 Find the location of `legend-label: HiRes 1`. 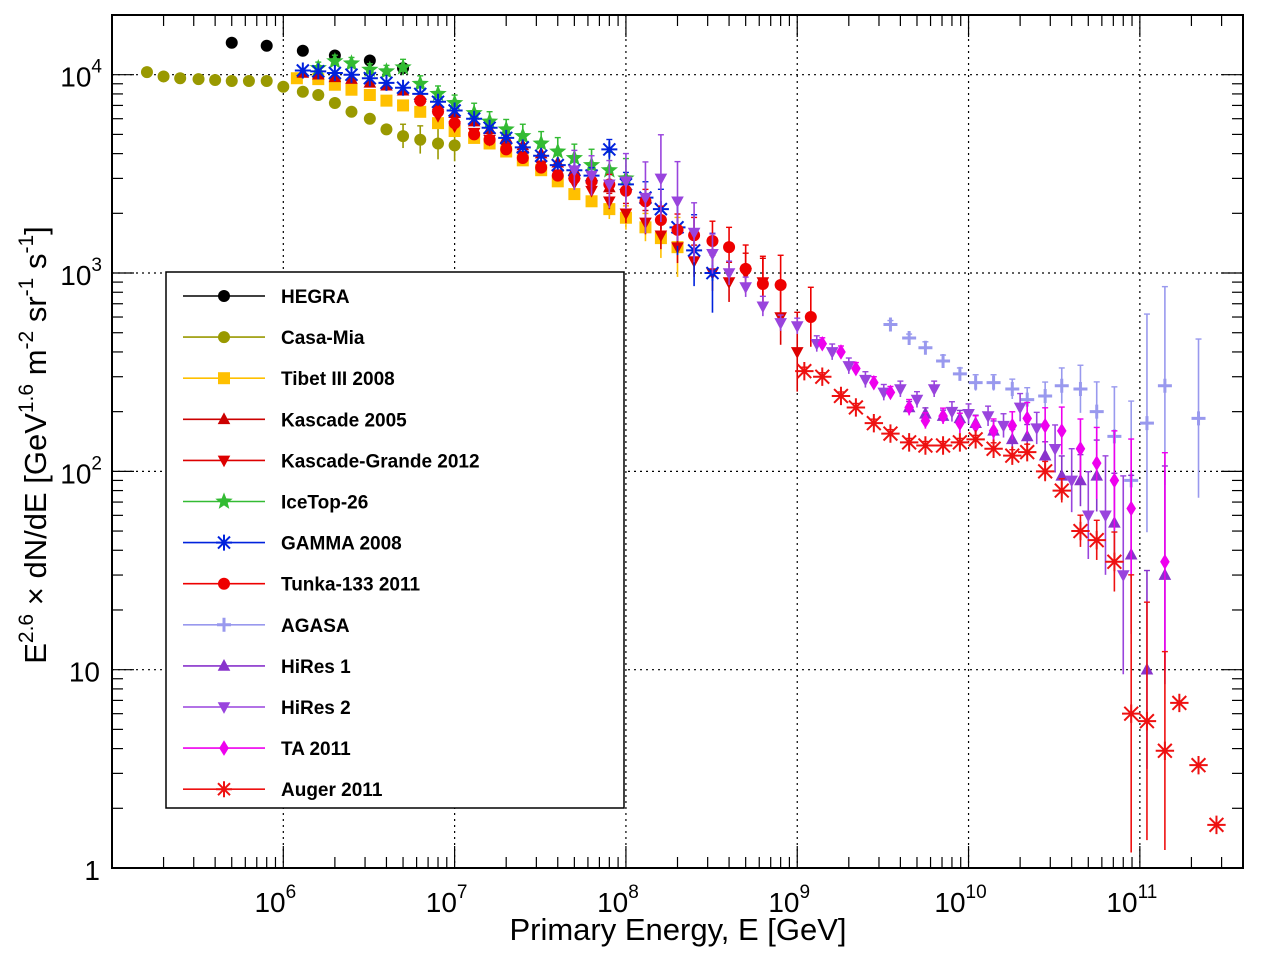

legend-label: HiRes 1 is located at coordinates (316, 667).